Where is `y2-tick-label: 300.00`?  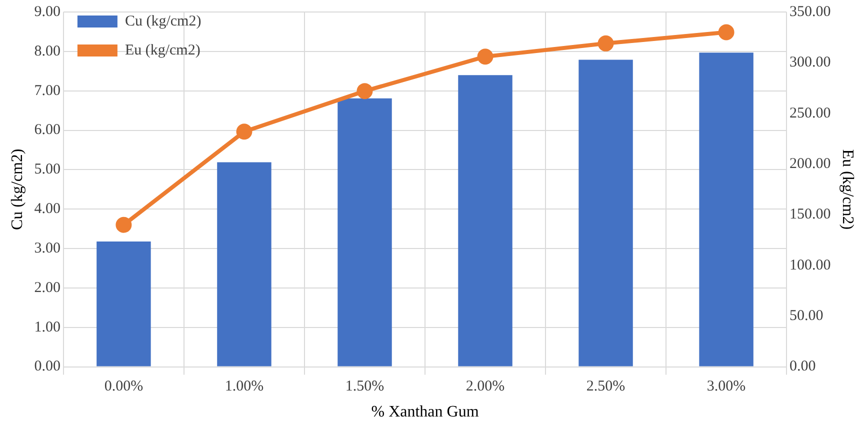
y2-tick-label: 300.00 is located at coordinates (810, 62).